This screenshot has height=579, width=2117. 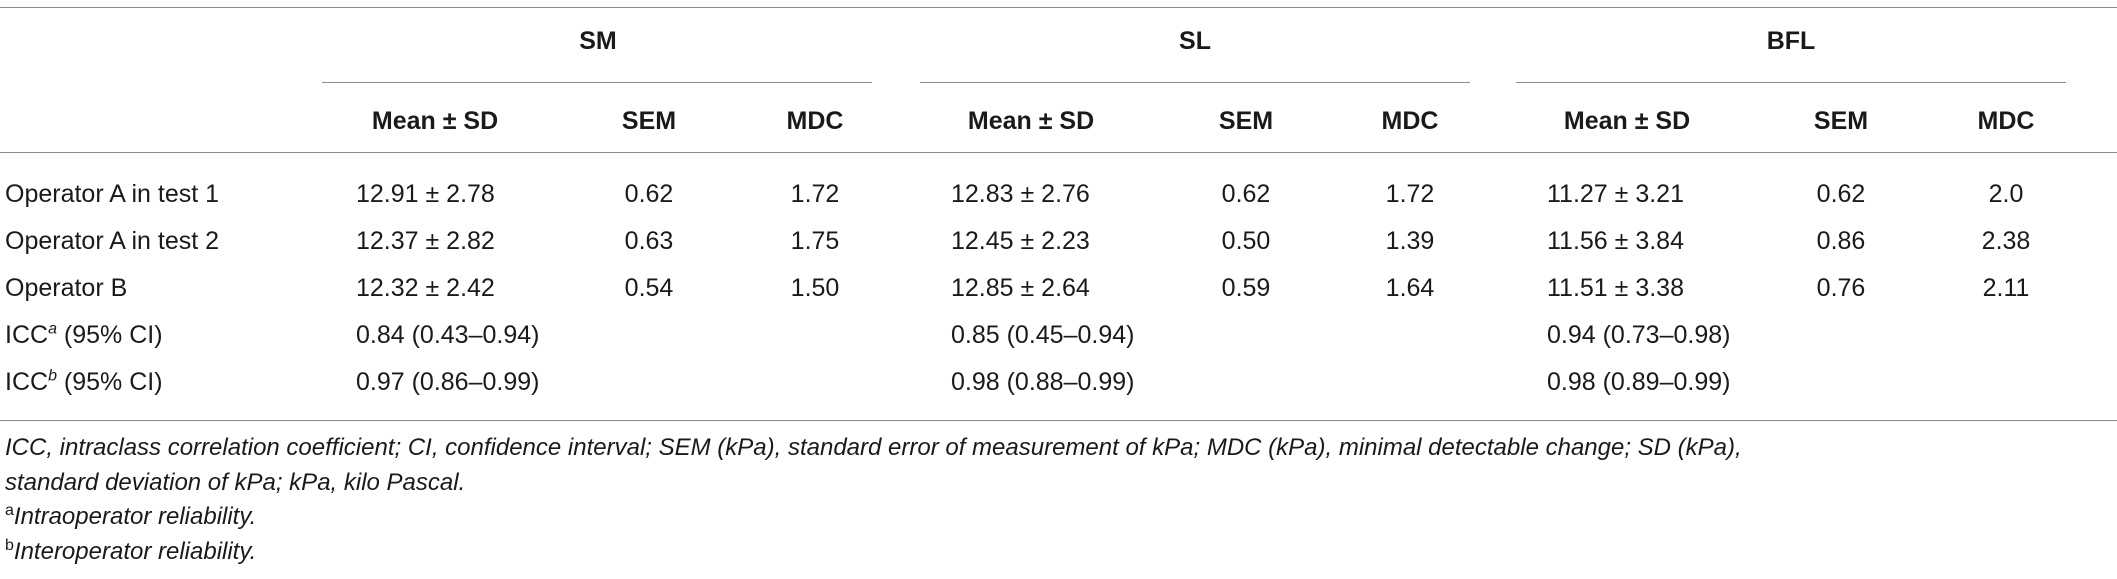 What do you see at coordinates (9, 510) in the screenshot?
I see `footnote-a-marker: a` at bounding box center [9, 510].